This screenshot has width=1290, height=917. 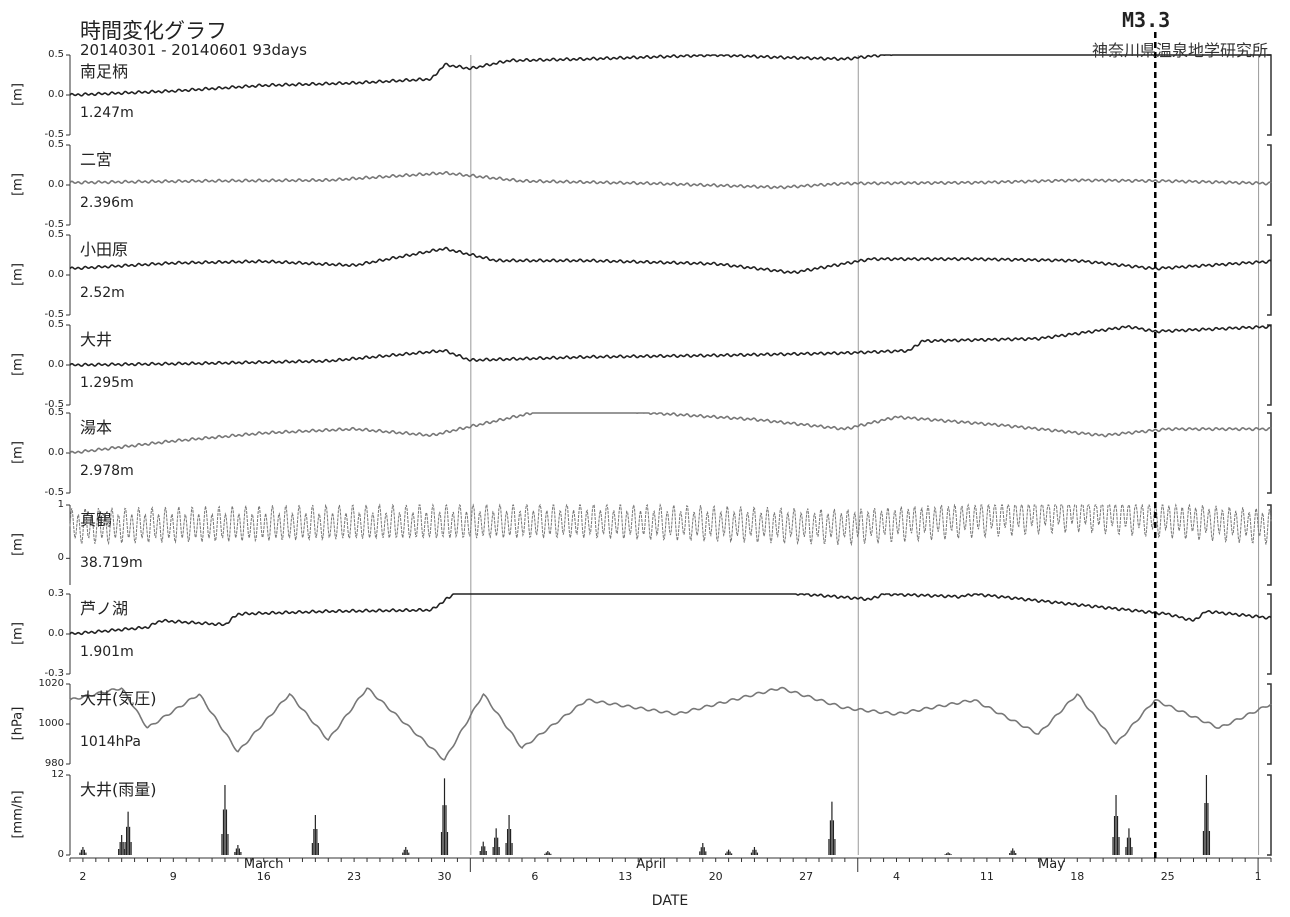 What do you see at coordinates (1258, 876) in the screenshot?
I see `x-tick-label: 1` at bounding box center [1258, 876].